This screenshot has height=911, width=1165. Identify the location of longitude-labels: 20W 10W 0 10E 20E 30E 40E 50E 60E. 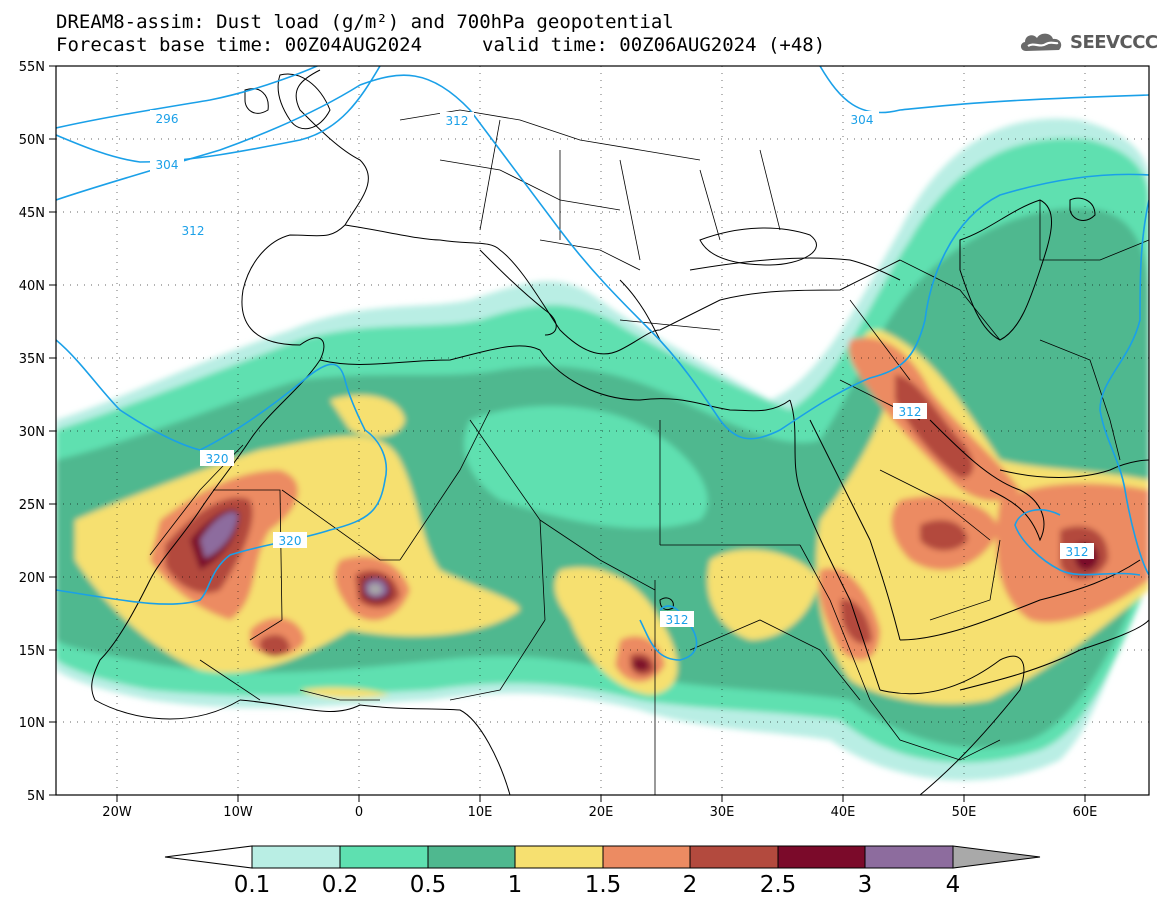
(599, 812).